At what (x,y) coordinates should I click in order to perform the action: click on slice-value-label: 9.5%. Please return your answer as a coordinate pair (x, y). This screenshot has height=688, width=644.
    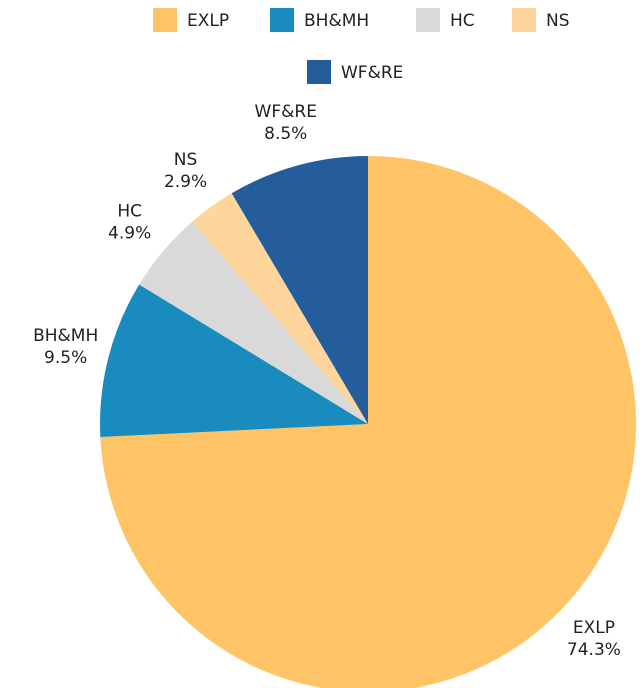
    Looking at the image, I should click on (65, 358).